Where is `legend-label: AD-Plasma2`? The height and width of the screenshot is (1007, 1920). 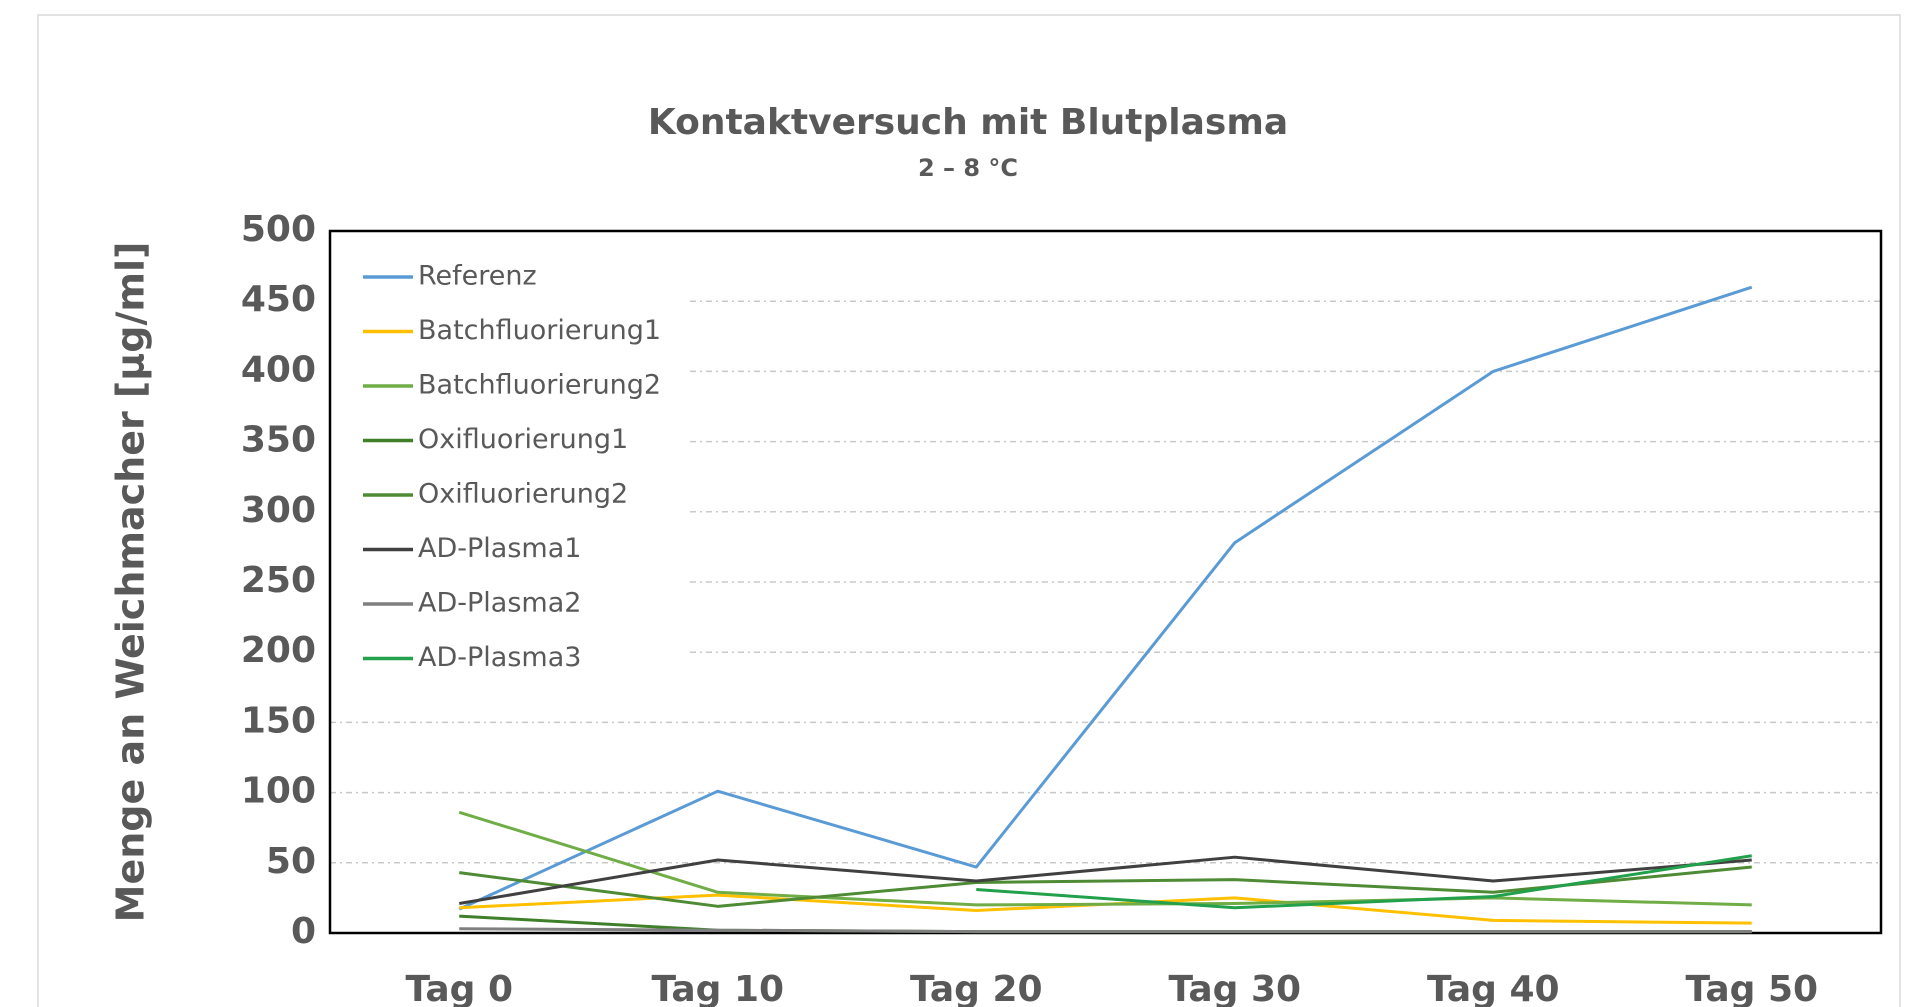 legend-label: AD-Plasma2 is located at coordinates (499, 603).